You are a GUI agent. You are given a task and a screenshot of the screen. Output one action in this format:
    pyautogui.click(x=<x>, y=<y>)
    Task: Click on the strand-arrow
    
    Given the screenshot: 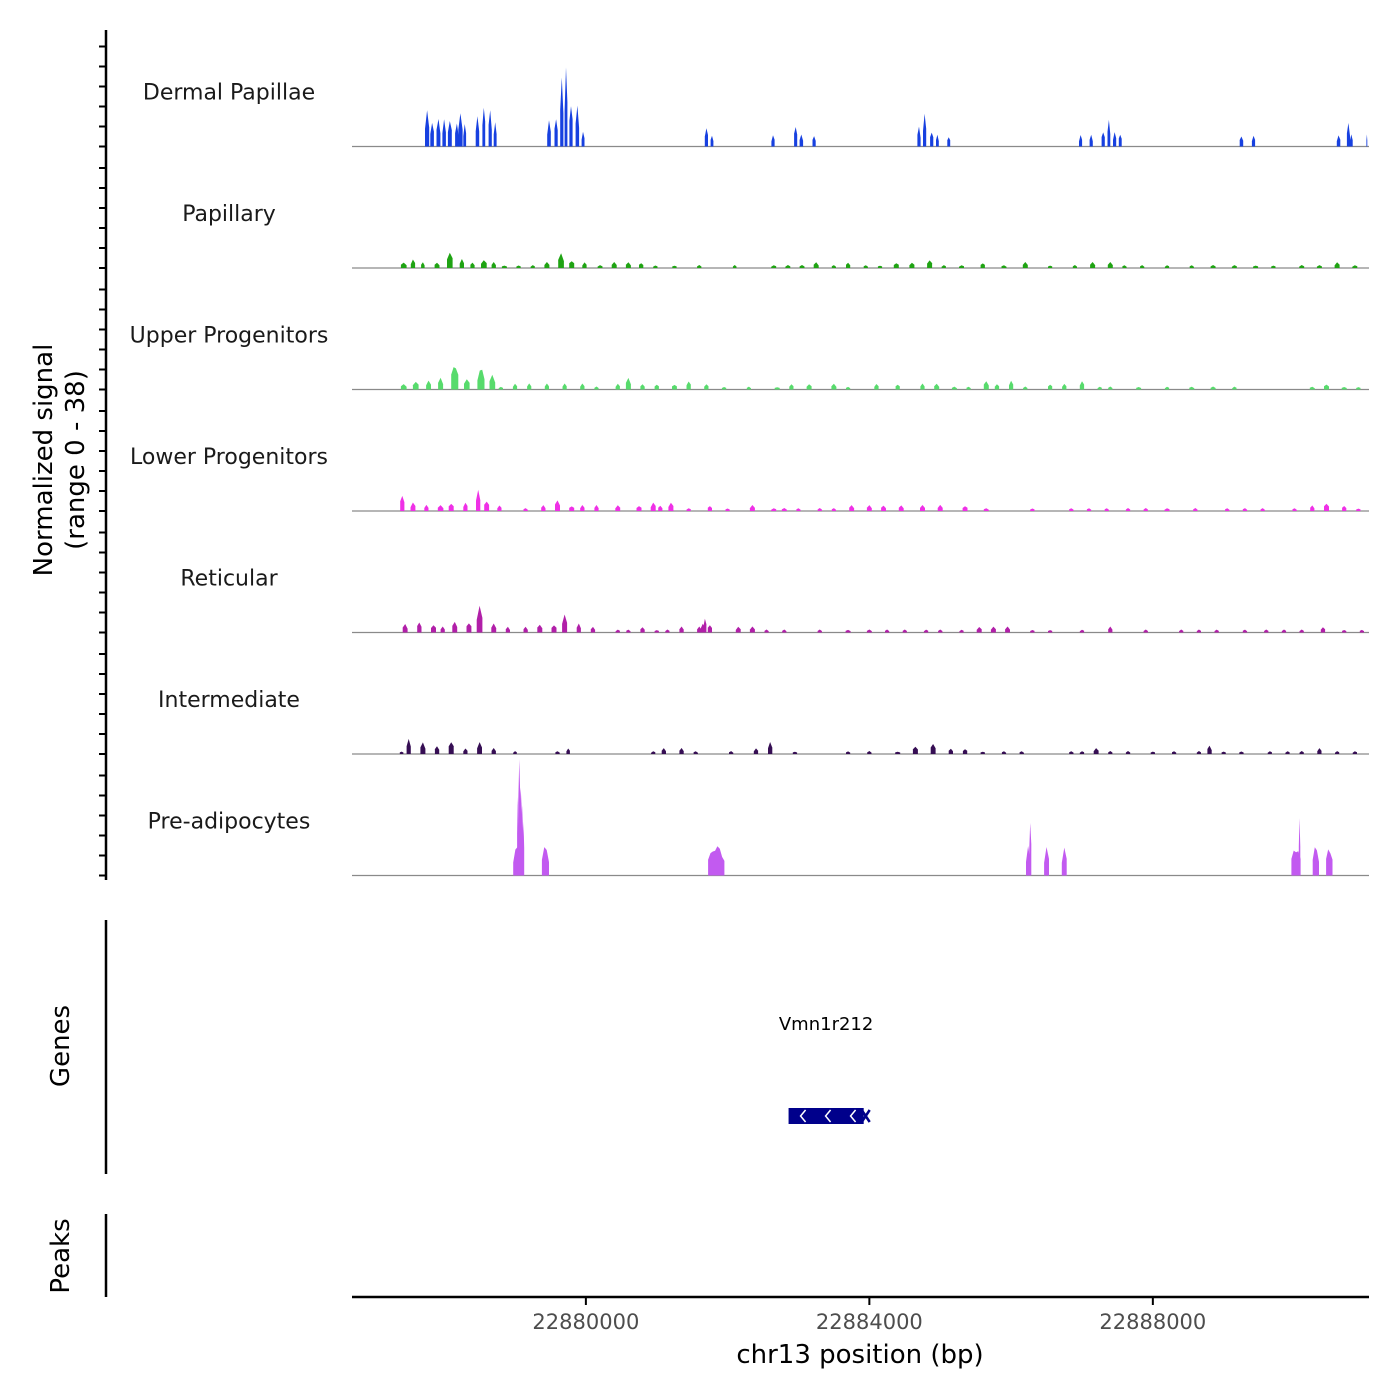 What is the action you would take?
    pyautogui.click(x=828, y=1116)
    